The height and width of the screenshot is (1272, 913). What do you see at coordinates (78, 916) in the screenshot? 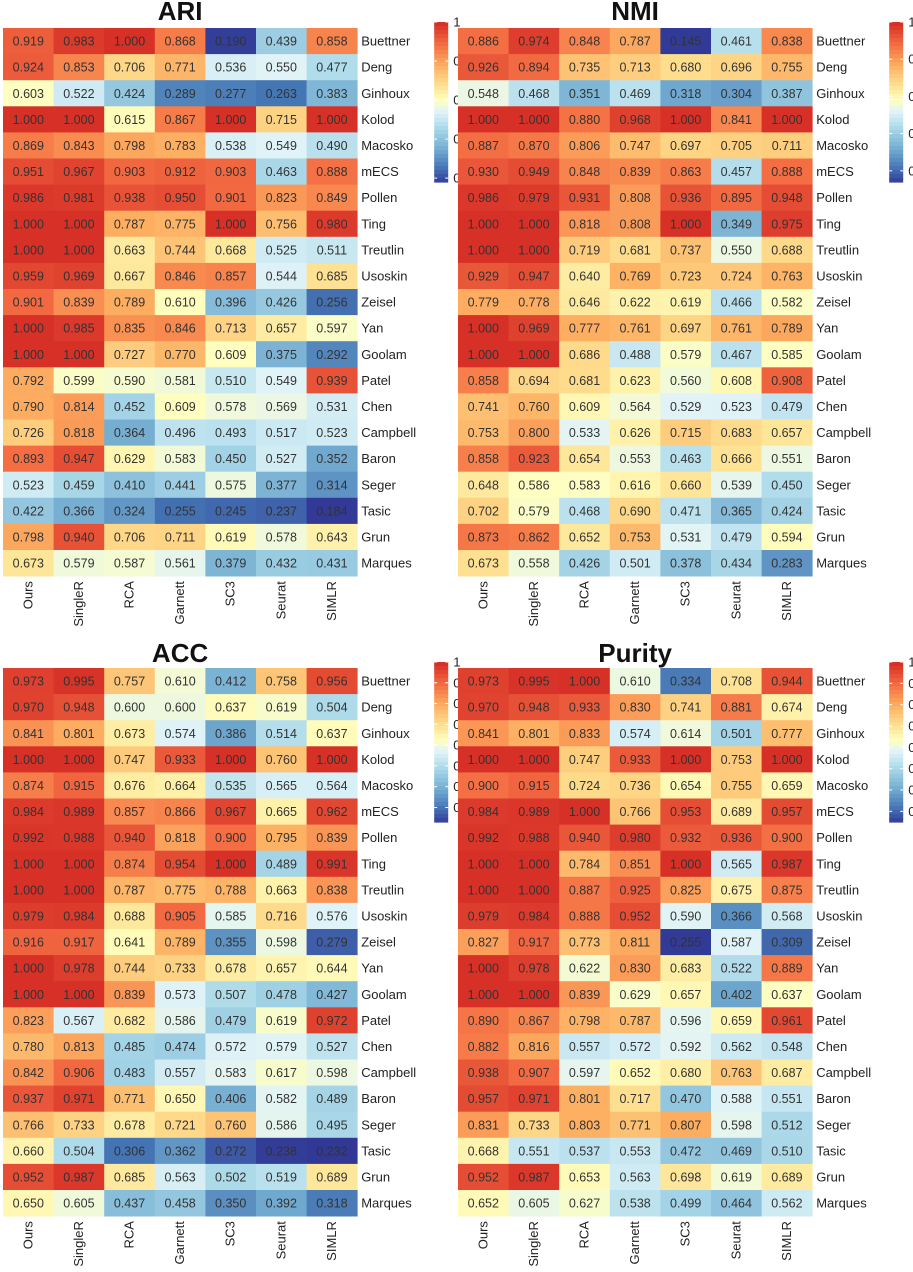
I see `cell-value-label: 0.984` at bounding box center [78, 916].